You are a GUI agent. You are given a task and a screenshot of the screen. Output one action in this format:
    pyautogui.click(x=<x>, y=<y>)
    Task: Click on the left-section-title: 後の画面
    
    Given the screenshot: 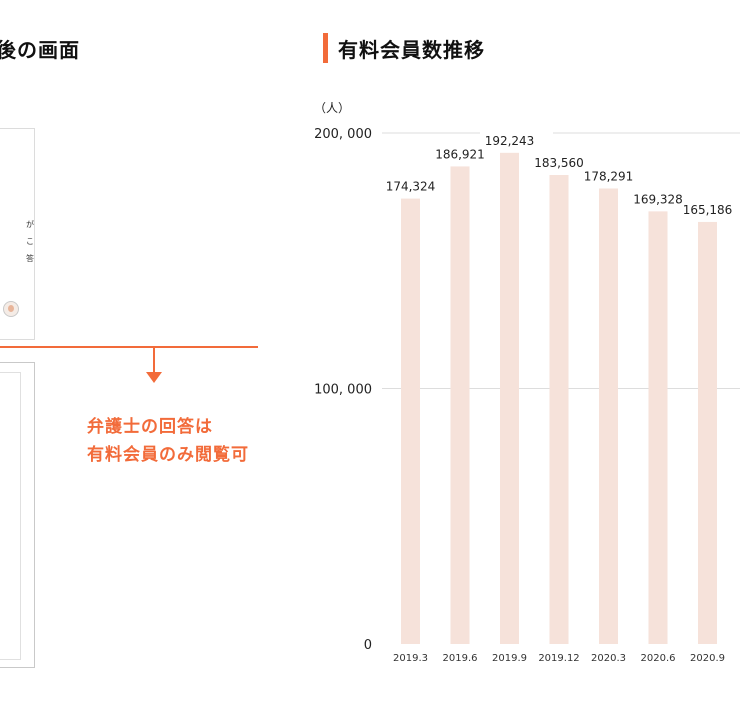 What is the action you would take?
    pyautogui.click(x=40, y=50)
    